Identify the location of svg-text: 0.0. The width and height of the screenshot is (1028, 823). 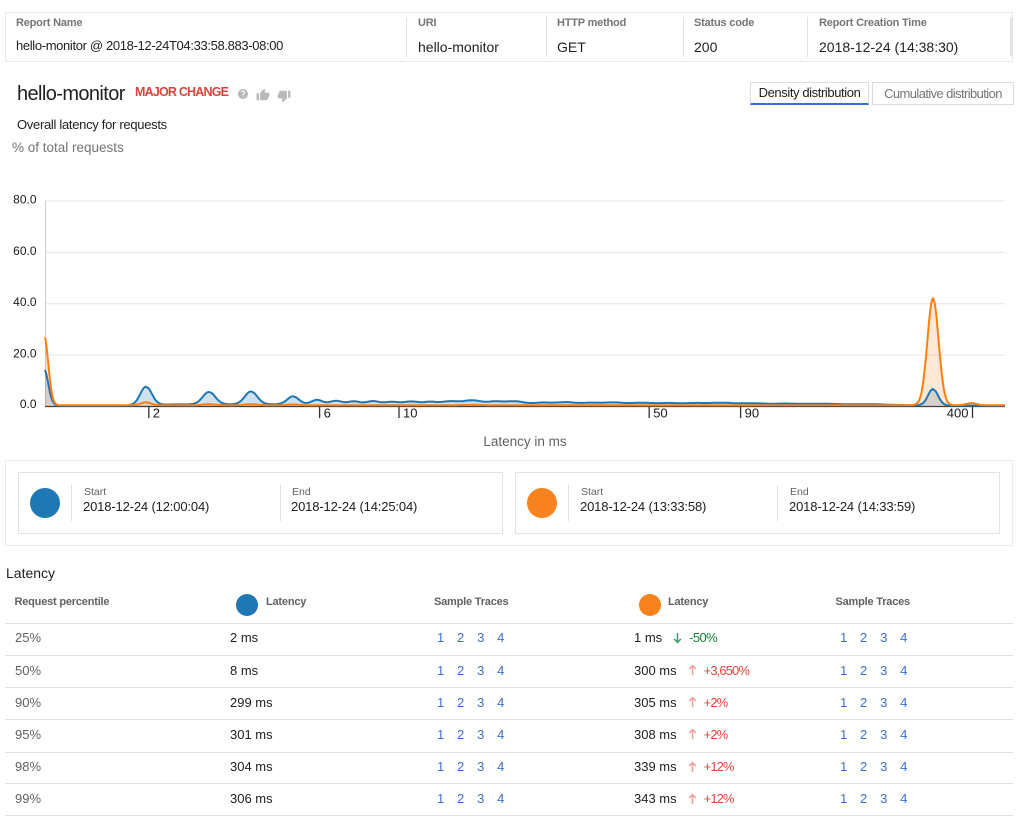
(28, 404).